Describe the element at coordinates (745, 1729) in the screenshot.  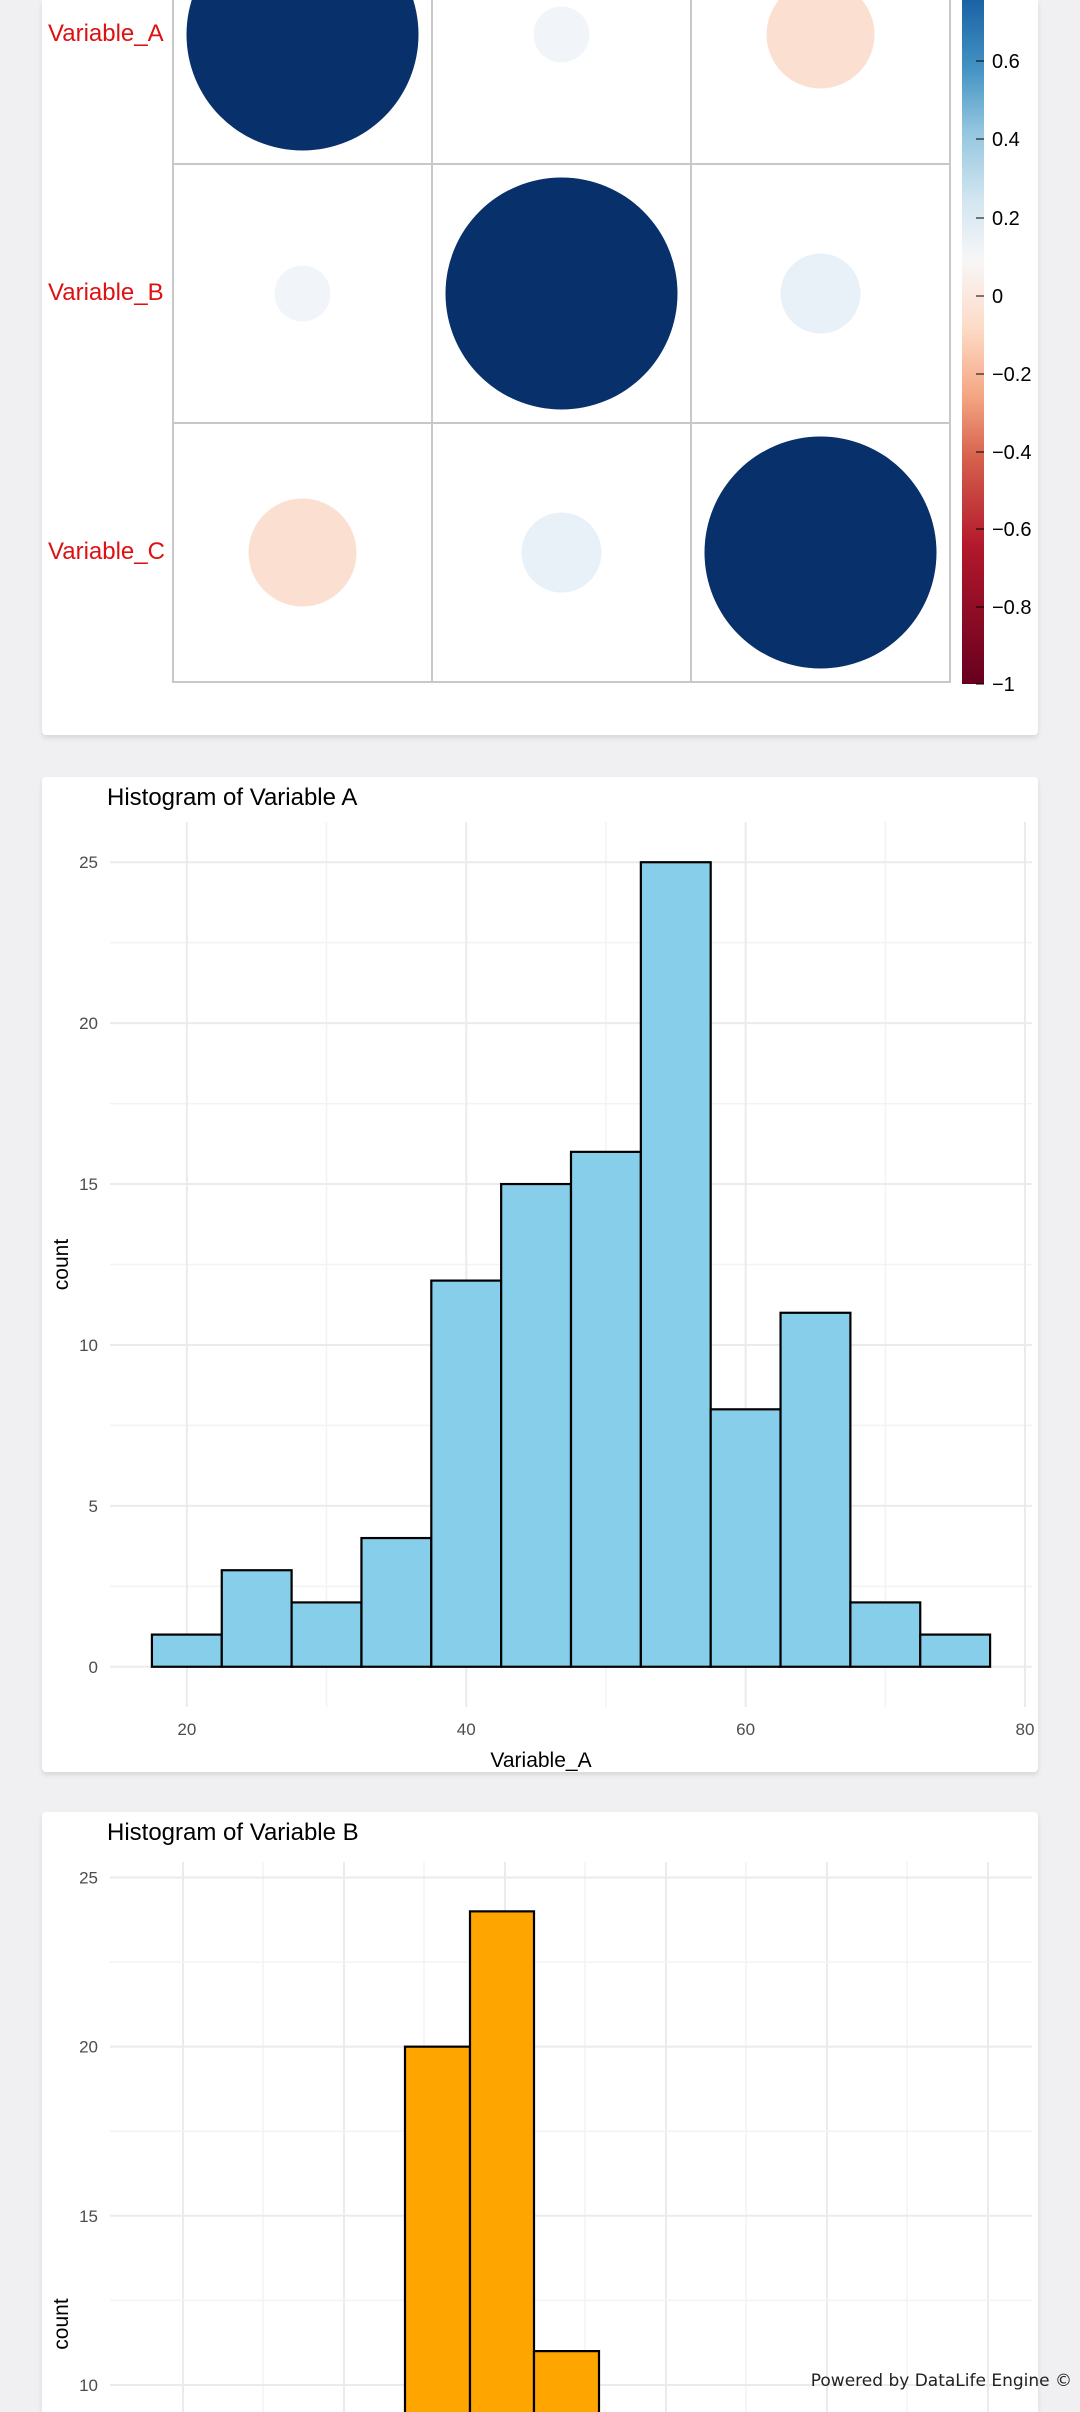
I see `x-tick-label: 60` at that location.